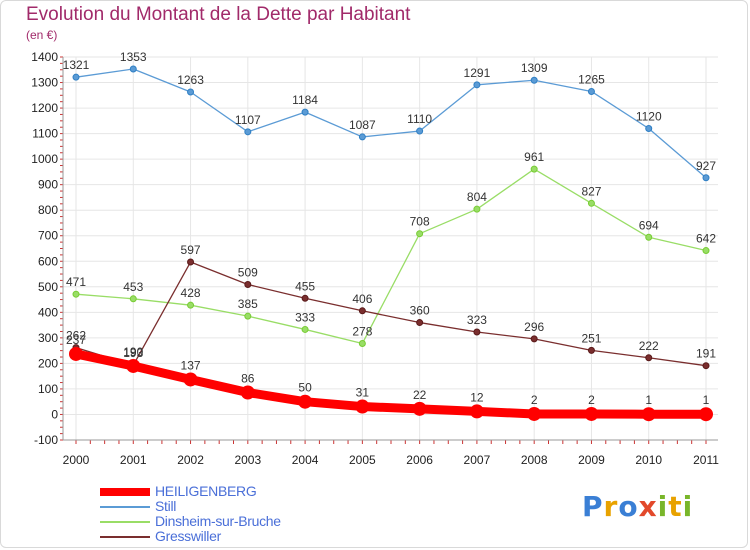 The image size is (750, 550). Describe the element at coordinates (248, 304) in the screenshot. I see `data-label-dinsheim-sur-bruche: 385` at that location.